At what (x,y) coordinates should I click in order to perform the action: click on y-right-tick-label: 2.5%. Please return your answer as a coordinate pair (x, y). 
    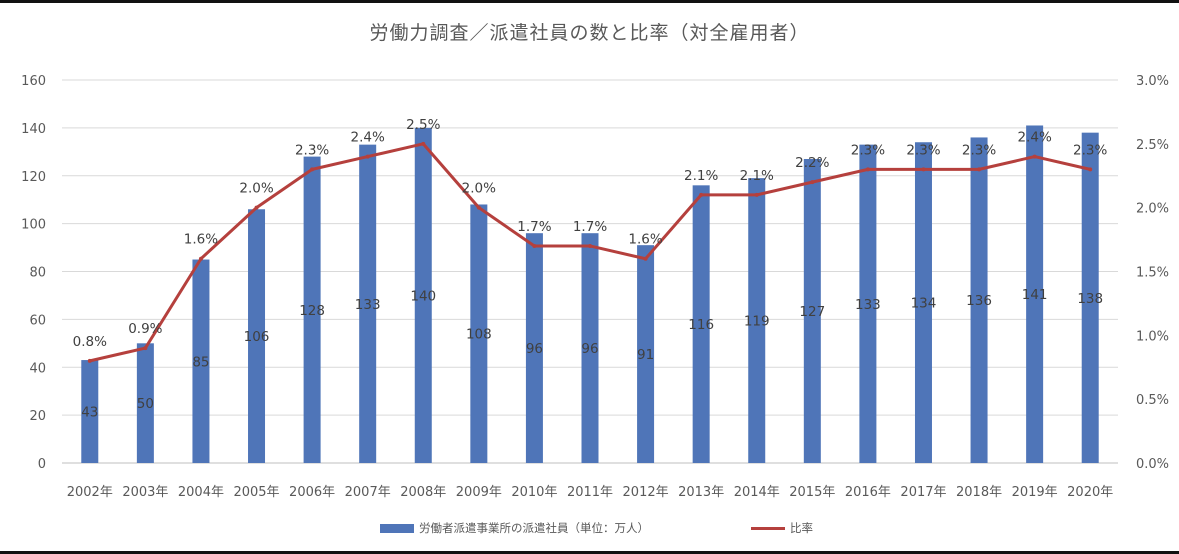
    Looking at the image, I should click on (1152, 145).